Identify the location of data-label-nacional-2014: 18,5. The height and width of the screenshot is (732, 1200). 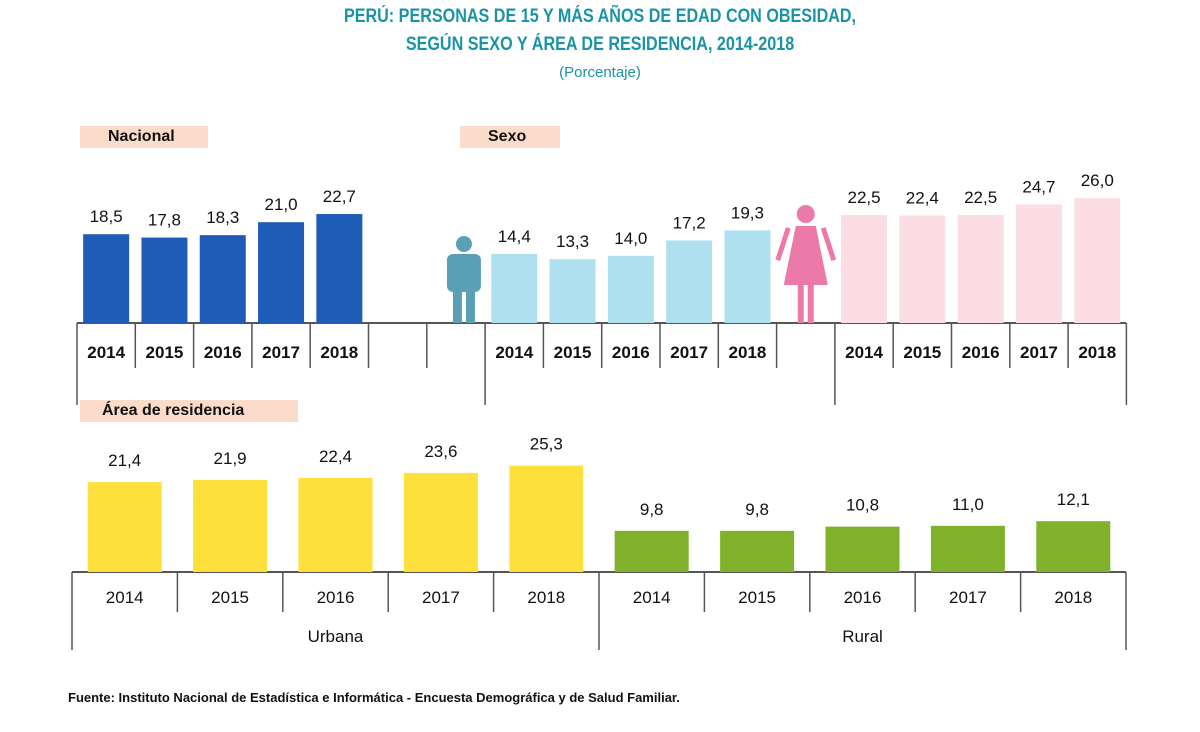
(106, 216).